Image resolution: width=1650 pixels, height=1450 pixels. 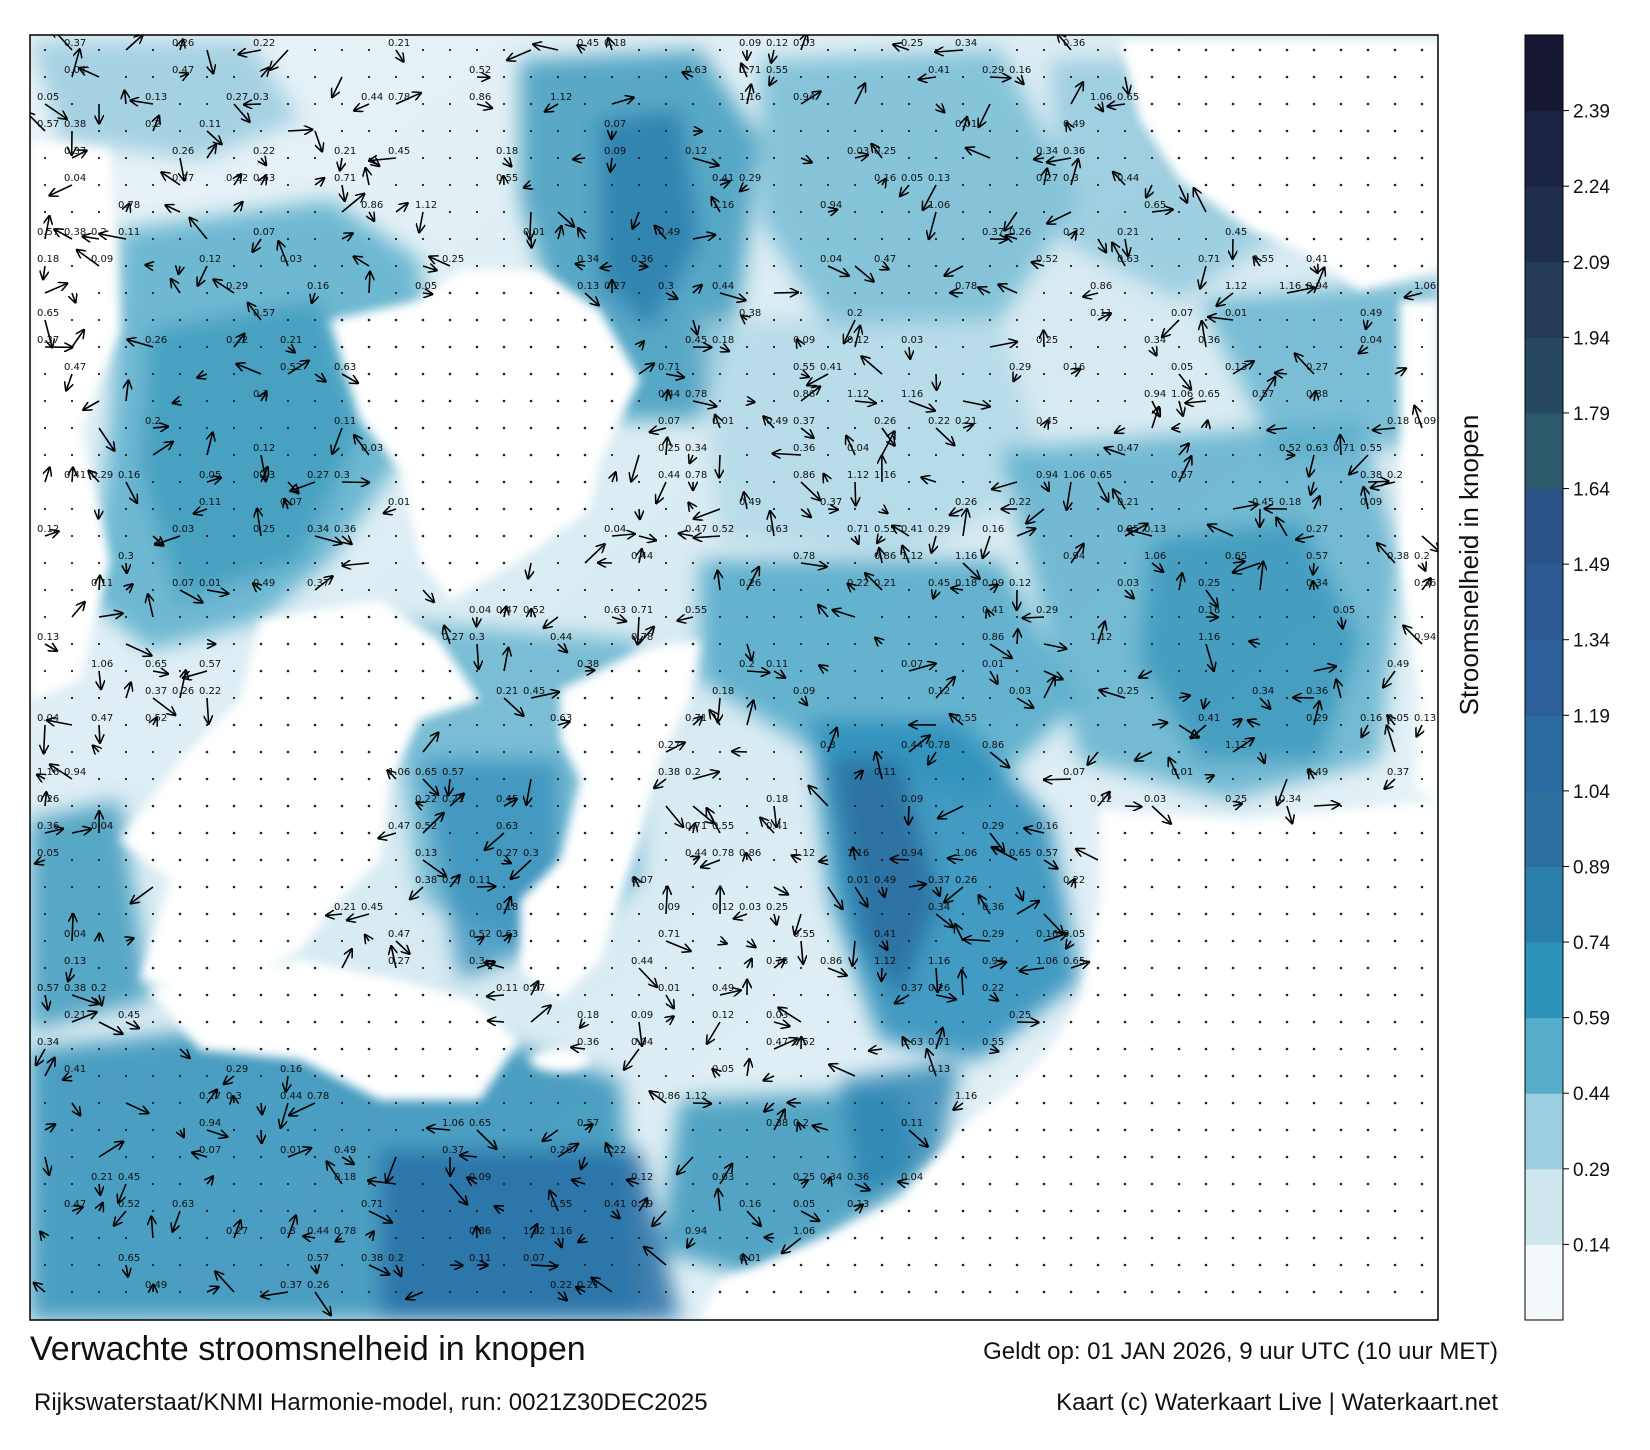 What do you see at coordinates (966, 556) in the screenshot?
I see `value-label: 1.16` at bounding box center [966, 556].